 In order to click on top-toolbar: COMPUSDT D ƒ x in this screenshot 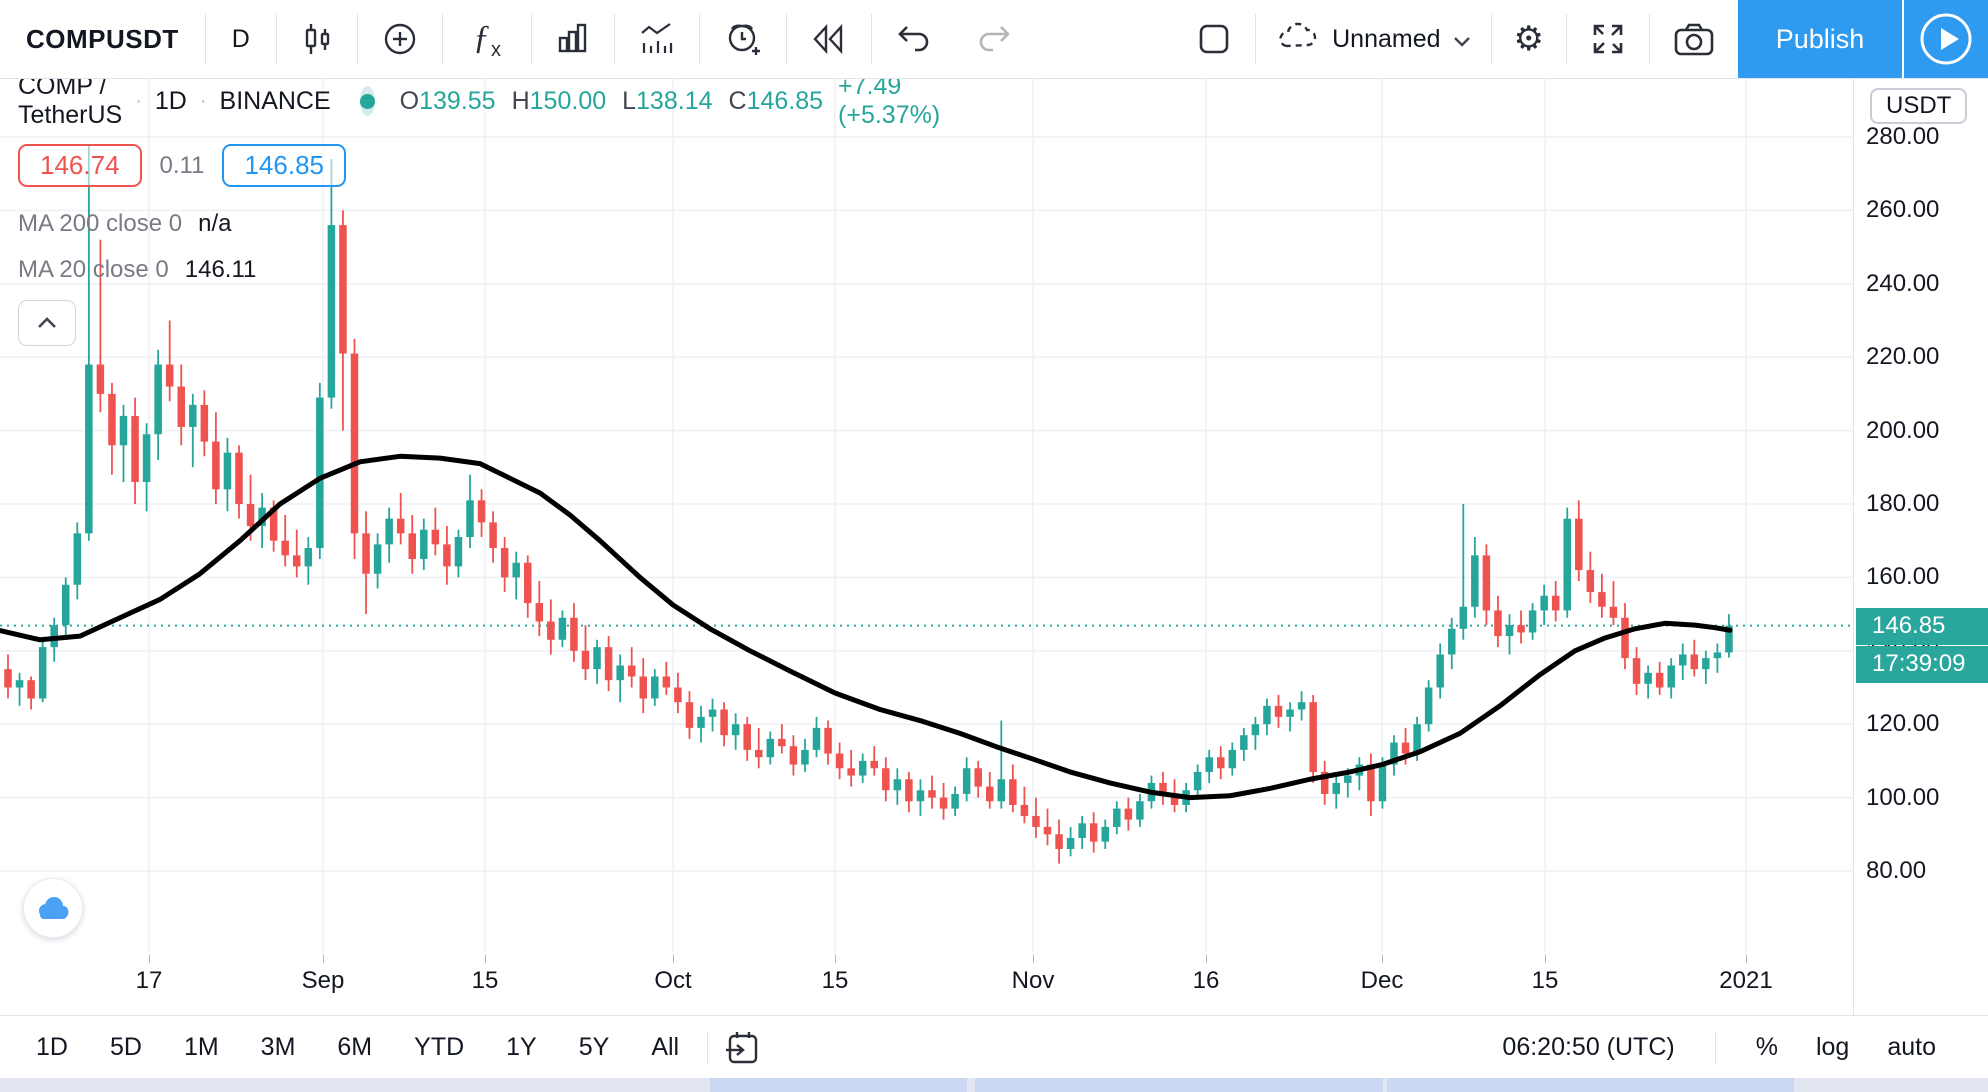, I will do `click(994, 39)`.